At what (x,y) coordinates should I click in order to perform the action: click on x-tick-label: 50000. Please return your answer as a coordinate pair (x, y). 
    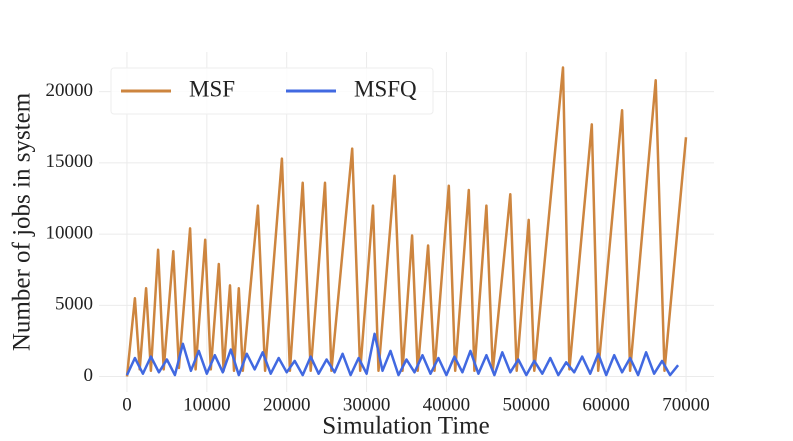
    Looking at the image, I should click on (527, 404).